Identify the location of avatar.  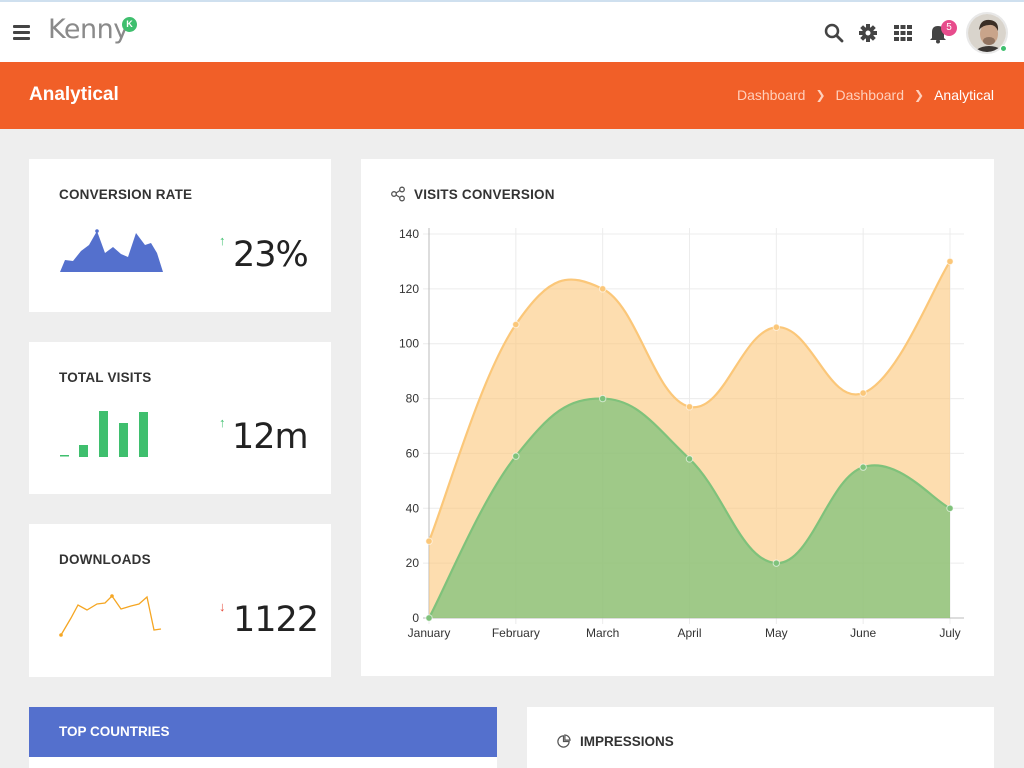
(987, 33).